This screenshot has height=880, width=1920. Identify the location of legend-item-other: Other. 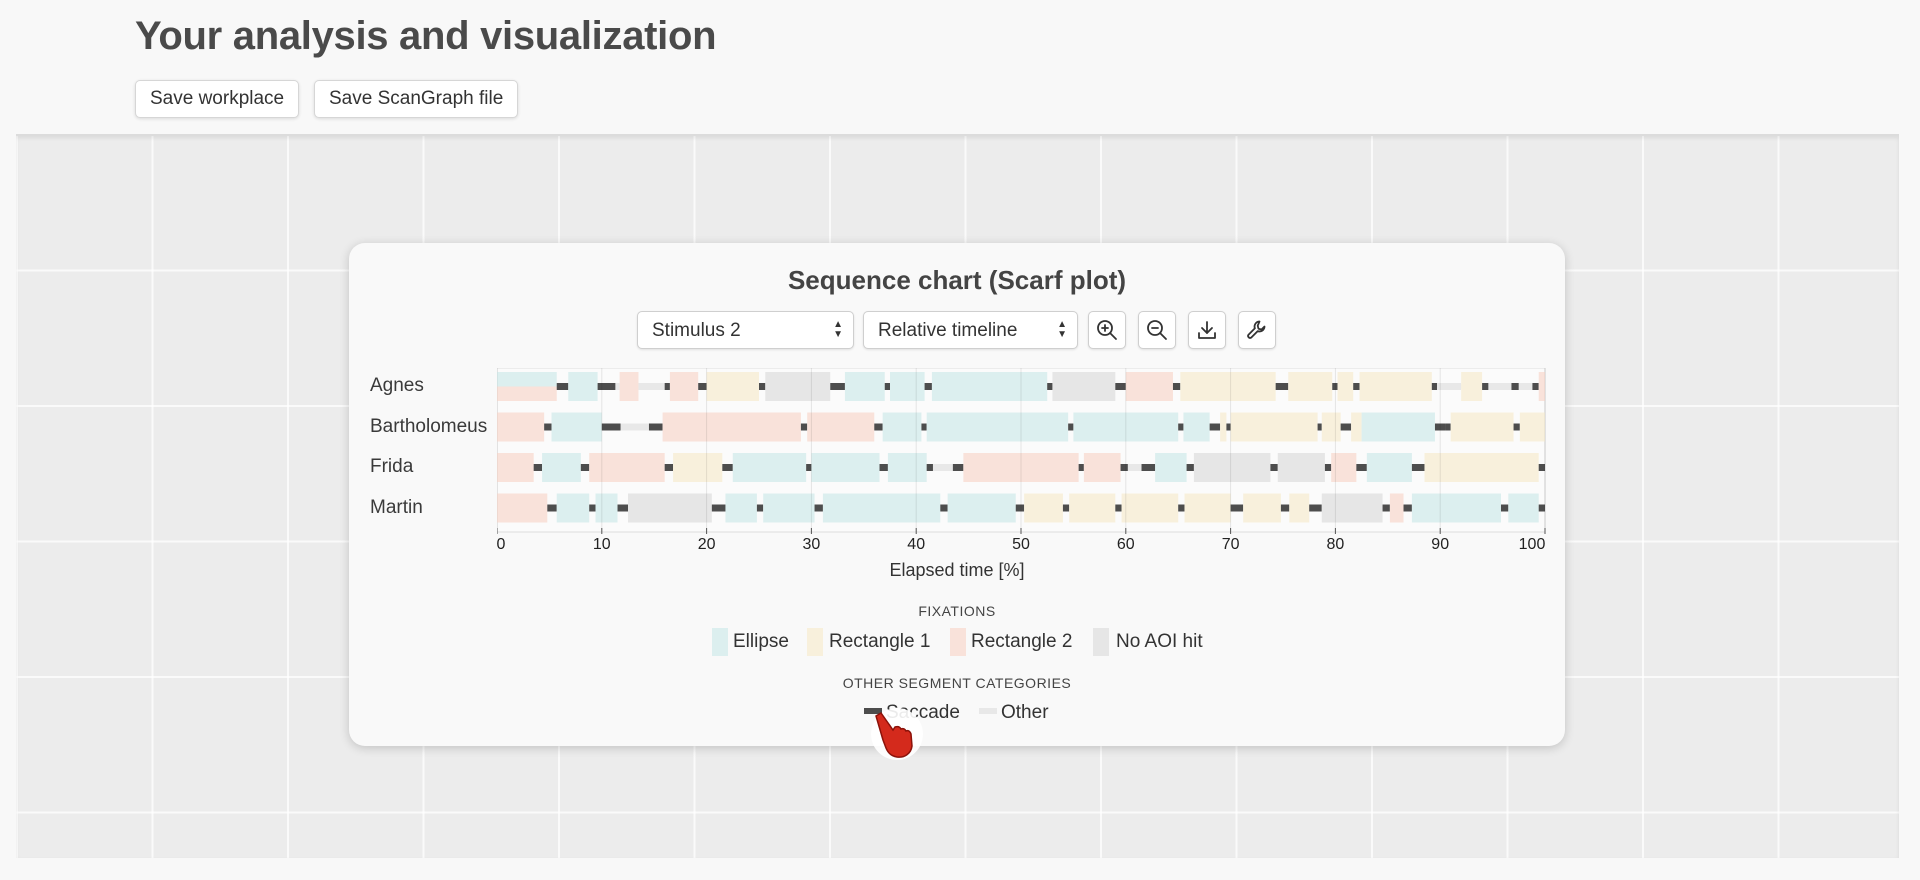
(1025, 712).